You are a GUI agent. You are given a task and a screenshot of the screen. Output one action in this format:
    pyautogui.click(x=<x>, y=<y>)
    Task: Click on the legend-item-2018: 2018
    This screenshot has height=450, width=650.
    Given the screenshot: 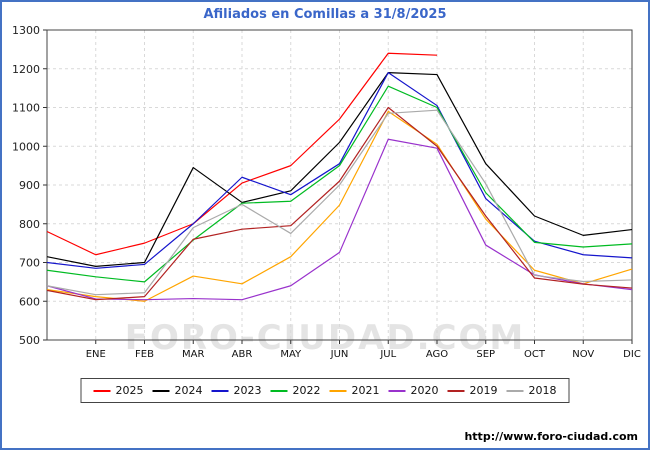 What is the action you would take?
    pyautogui.click(x=531, y=390)
    